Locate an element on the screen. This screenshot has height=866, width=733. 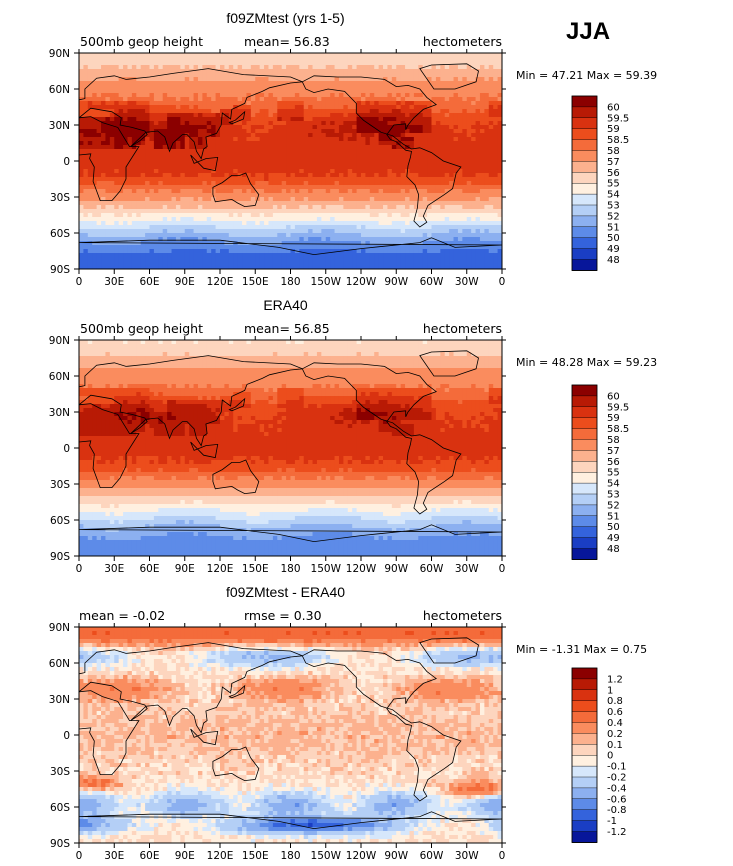
colorbar-label: 1 is located at coordinates (610, 690).